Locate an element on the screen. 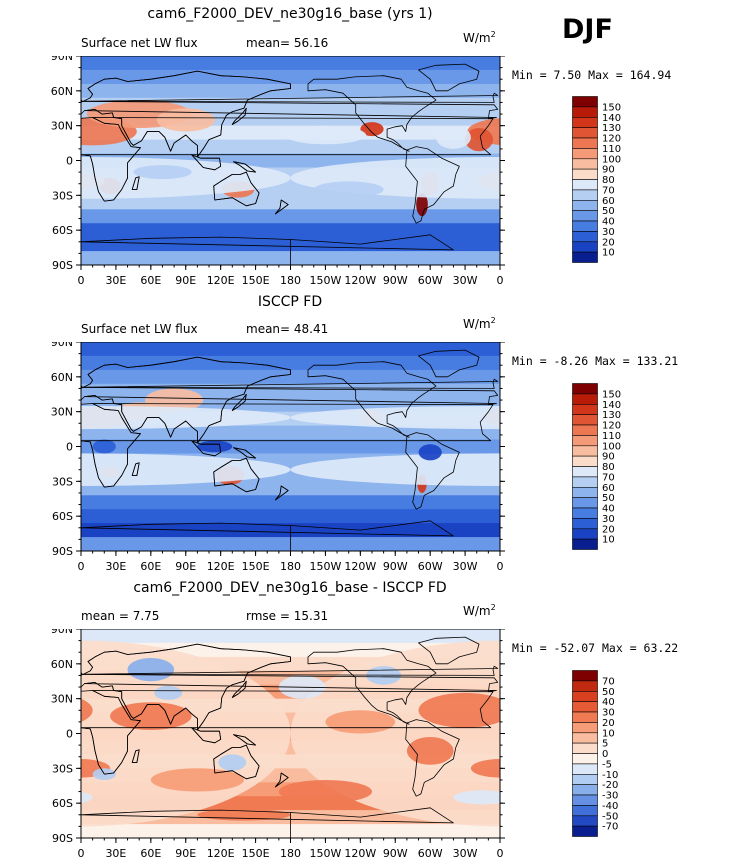 The image size is (733, 868). lon-tick-label: 90E is located at coordinates (185, 566).